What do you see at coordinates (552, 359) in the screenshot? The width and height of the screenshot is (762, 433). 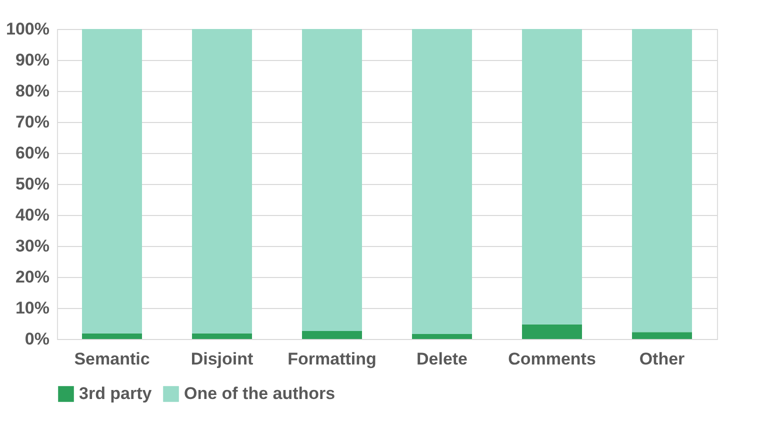 I see `x-tick-label: Comments` at bounding box center [552, 359].